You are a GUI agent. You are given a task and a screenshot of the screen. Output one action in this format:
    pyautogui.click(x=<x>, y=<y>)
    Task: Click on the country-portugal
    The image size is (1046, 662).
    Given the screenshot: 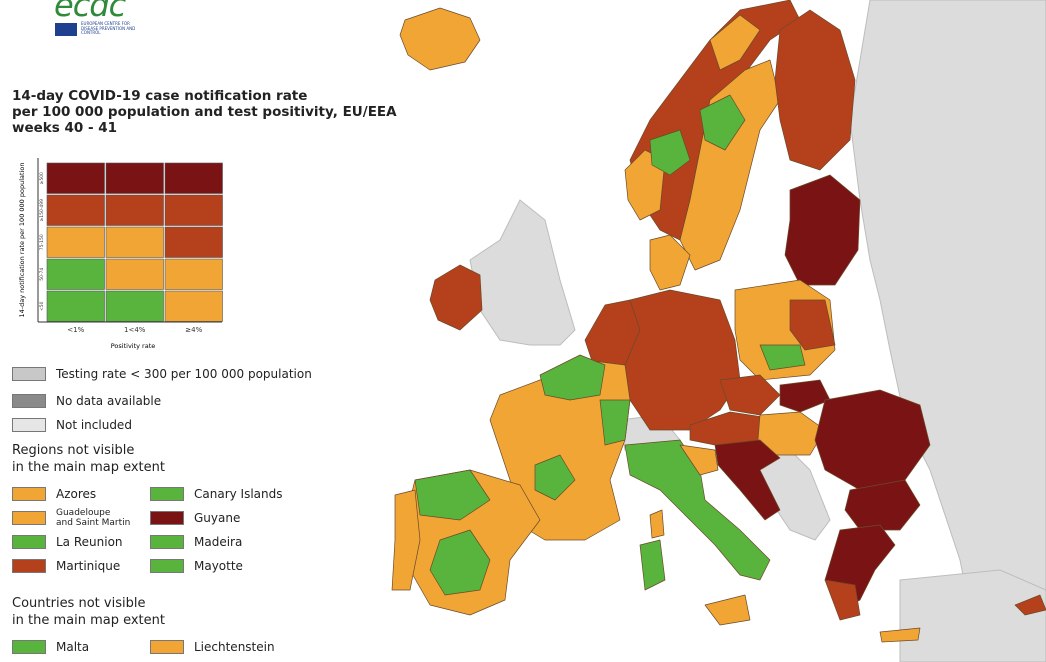 What is the action you would take?
    pyautogui.click(x=406, y=540)
    